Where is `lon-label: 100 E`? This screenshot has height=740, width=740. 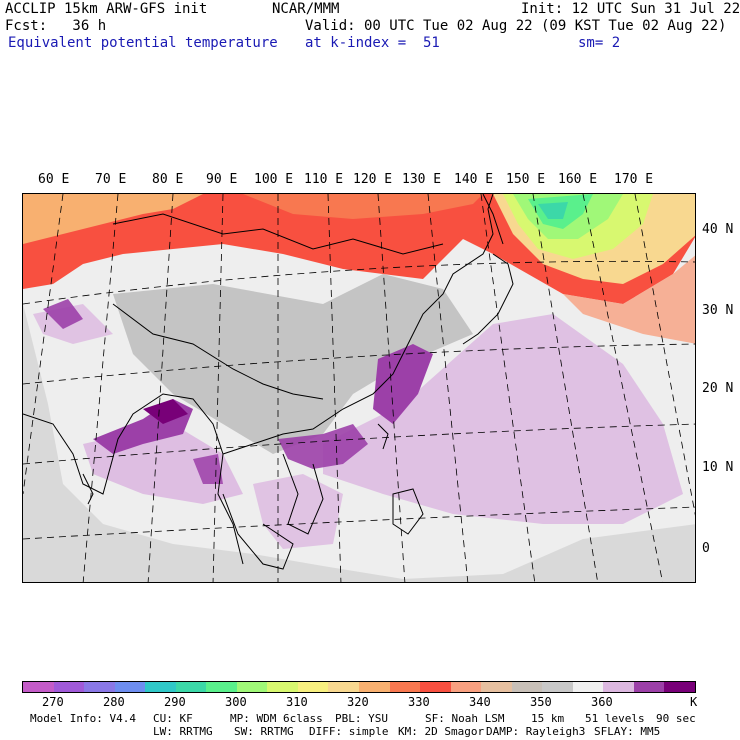
lon-label: 100 E is located at coordinates (274, 179).